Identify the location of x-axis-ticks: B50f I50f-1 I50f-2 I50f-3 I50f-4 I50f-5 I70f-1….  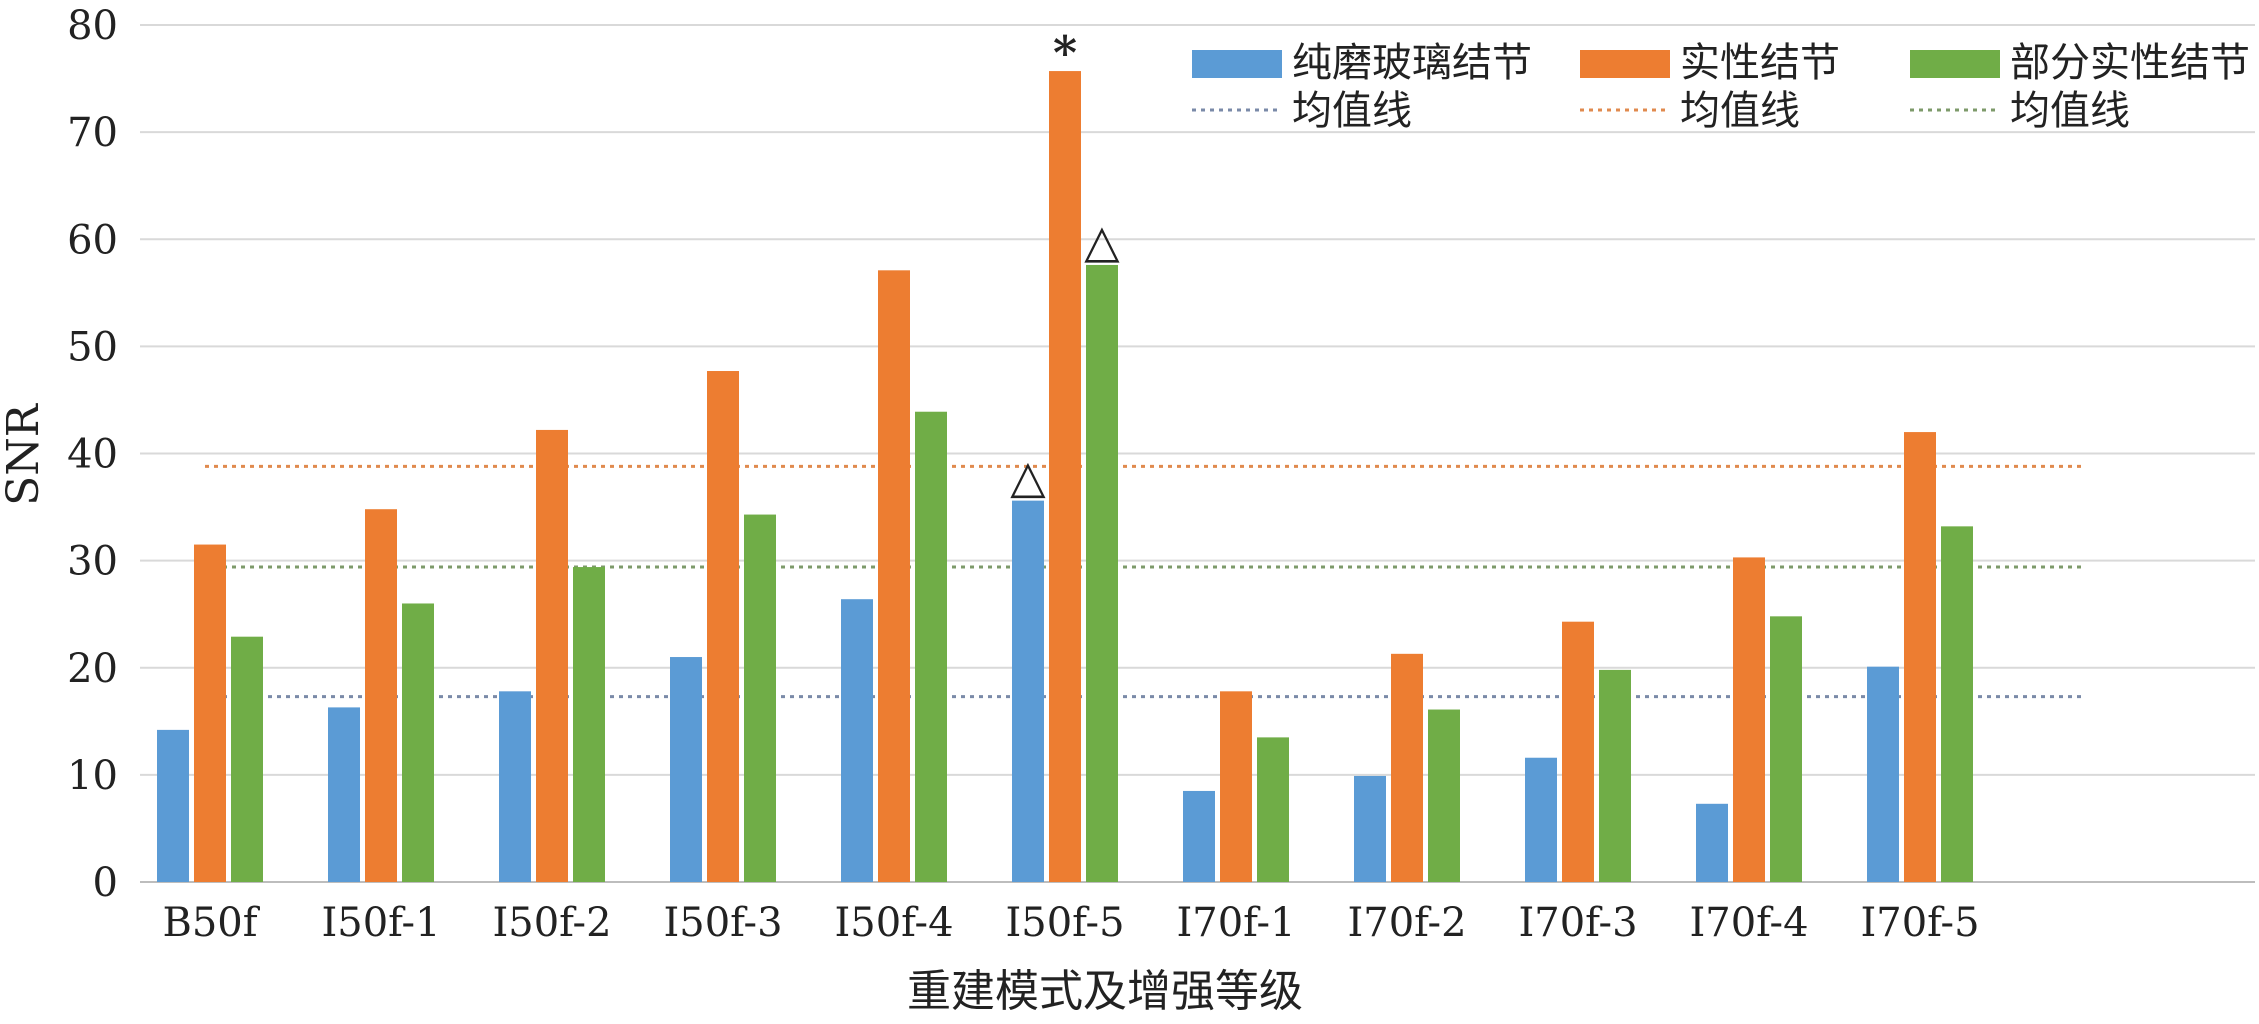
(1070, 923).